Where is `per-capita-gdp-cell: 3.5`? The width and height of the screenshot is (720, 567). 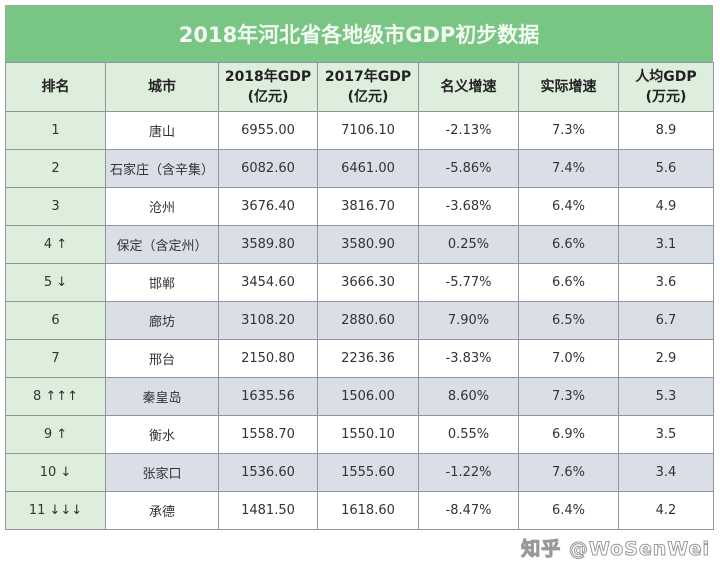
per-capita-gdp-cell: 3.5 is located at coordinates (666, 434).